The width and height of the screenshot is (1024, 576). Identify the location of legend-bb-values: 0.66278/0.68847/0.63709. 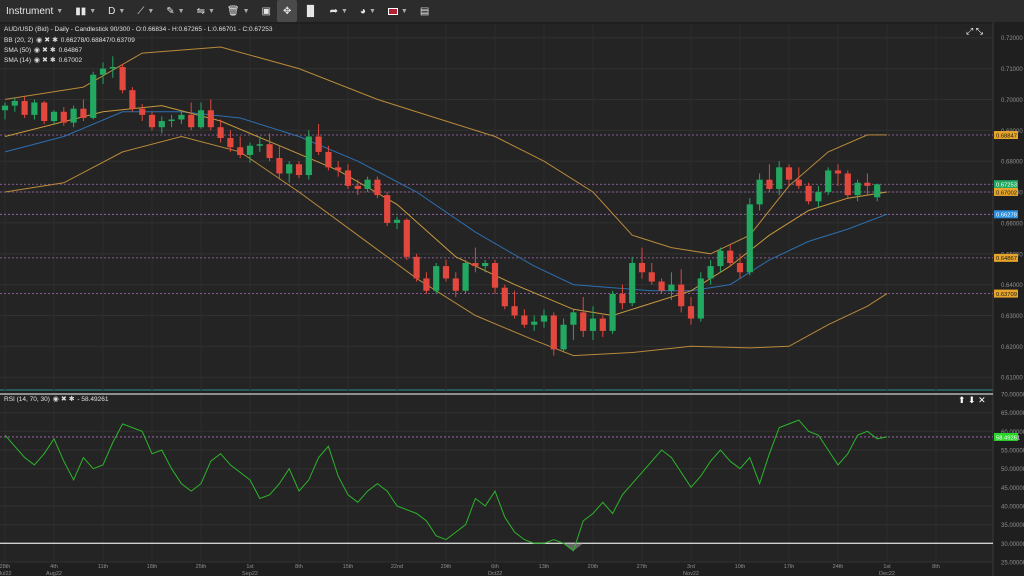
(97, 40).